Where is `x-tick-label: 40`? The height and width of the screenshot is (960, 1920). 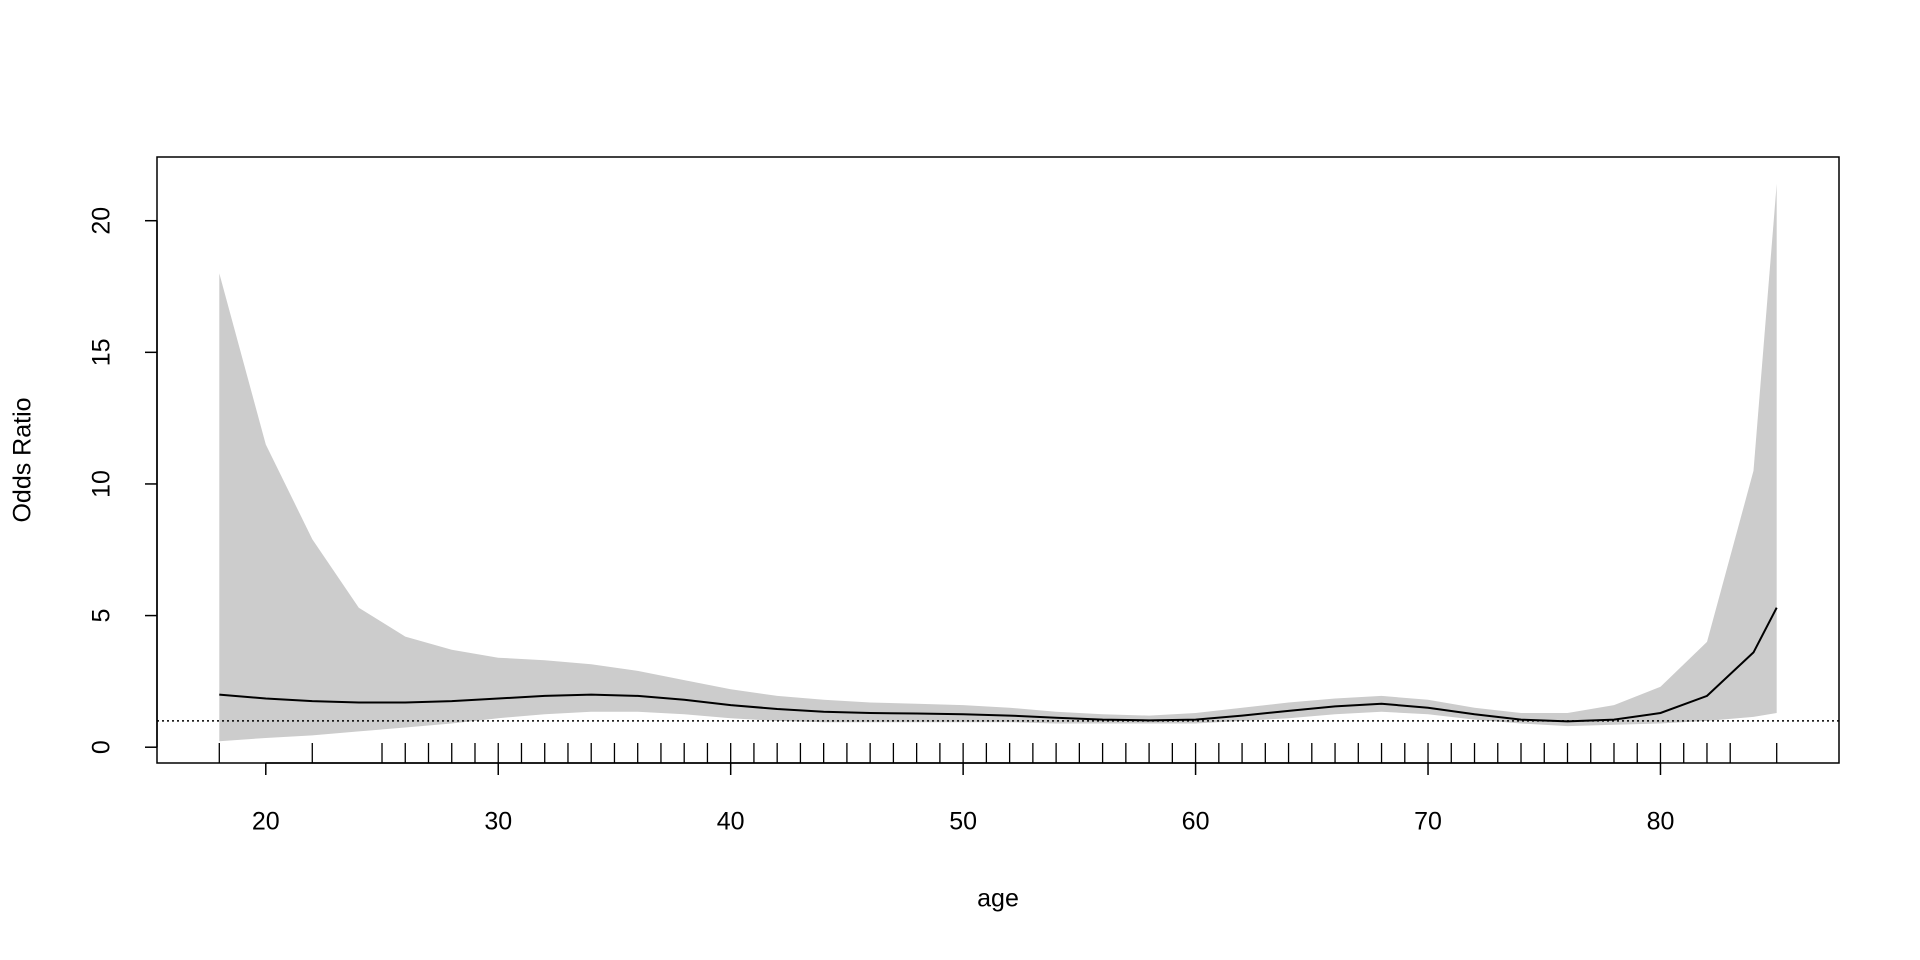
x-tick-label: 40 is located at coordinates (731, 822).